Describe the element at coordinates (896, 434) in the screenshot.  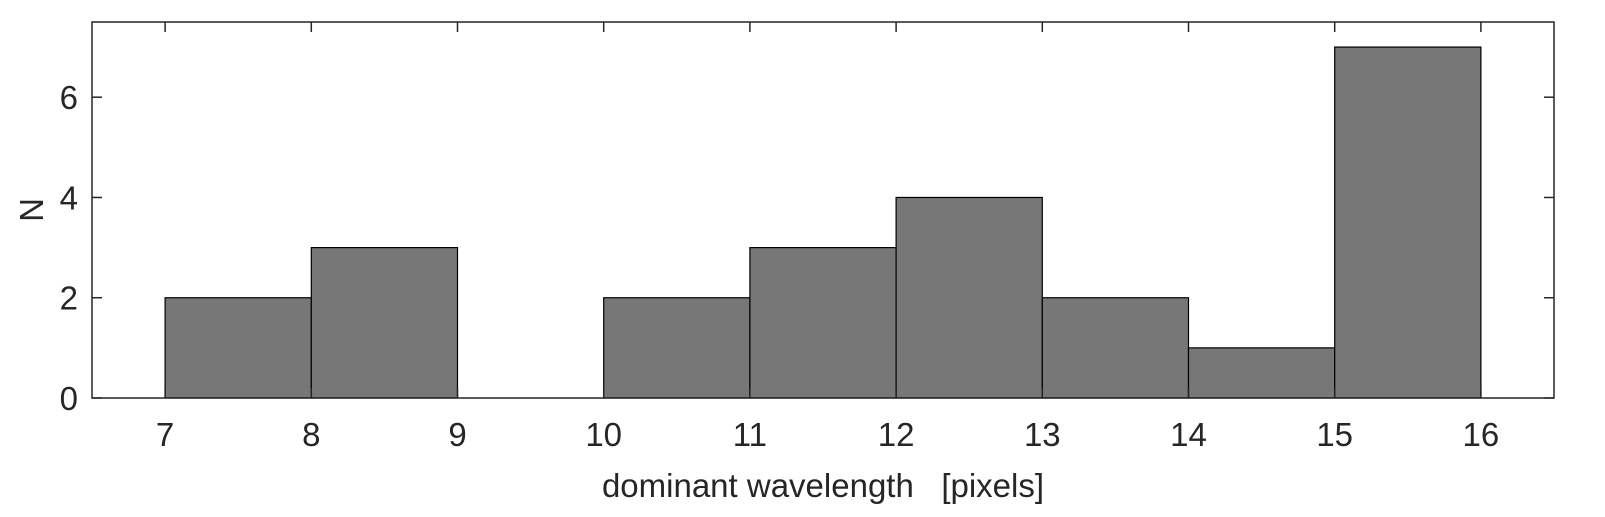
I see `x-tick-label: 12` at that location.